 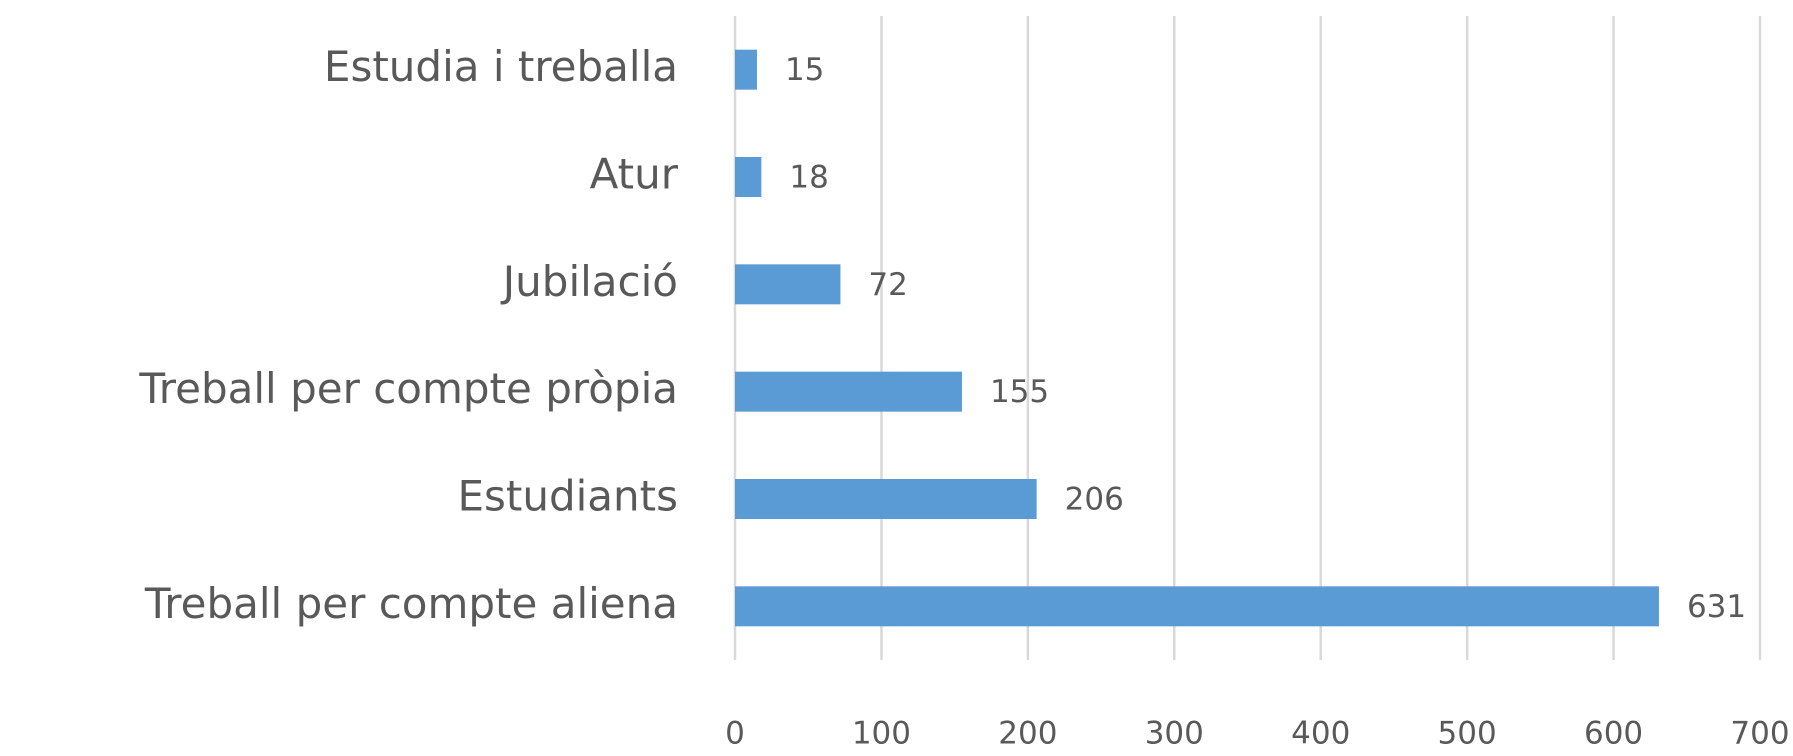 What do you see at coordinates (1759, 734) in the screenshot?
I see `x-tick-label: 700` at bounding box center [1759, 734].